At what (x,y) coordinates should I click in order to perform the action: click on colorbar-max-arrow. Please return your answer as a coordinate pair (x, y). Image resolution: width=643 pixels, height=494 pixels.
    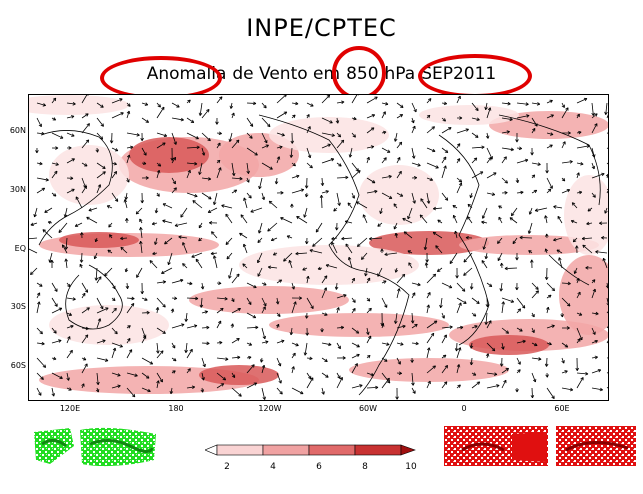
    Looking at the image, I should click on (408, 450).